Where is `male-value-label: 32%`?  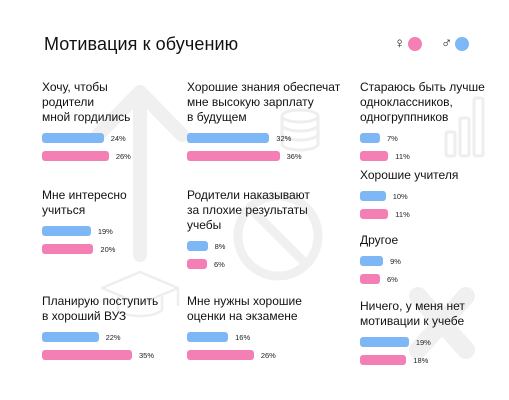
male-value-label: 32% is located at coordinates (284, 138).